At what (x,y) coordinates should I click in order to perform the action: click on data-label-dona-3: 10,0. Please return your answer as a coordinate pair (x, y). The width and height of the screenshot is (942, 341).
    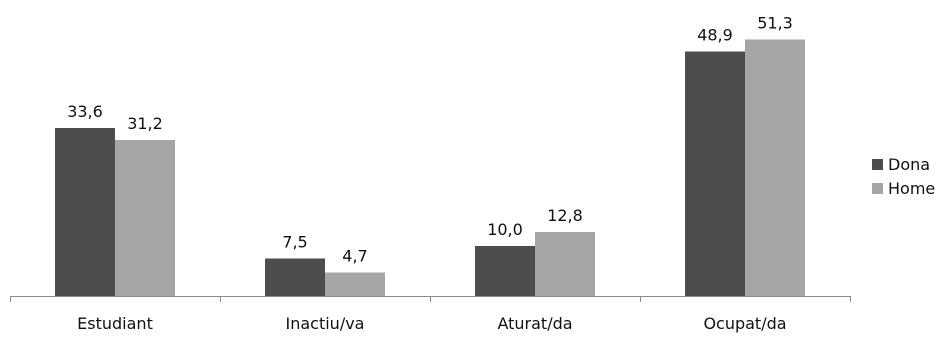
    Looking at the image, I should click on (505, 229).